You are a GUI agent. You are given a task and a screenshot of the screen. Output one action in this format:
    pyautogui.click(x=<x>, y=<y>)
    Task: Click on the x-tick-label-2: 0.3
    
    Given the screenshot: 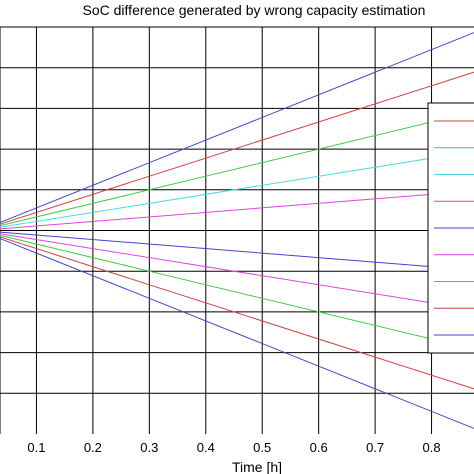 What is the action you would take?
    pyautogui.click(x=149, y=447)
    